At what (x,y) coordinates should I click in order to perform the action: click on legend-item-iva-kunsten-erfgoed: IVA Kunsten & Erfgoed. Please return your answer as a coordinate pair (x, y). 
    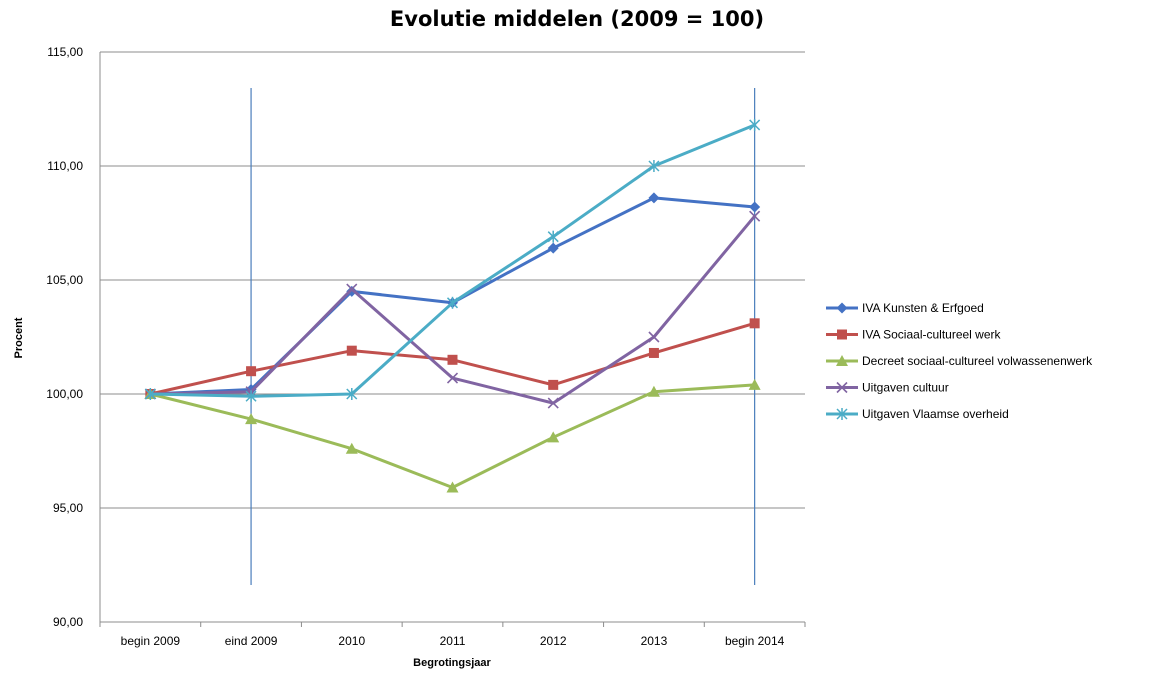
    Looking at the image, I should click on (905, 308).